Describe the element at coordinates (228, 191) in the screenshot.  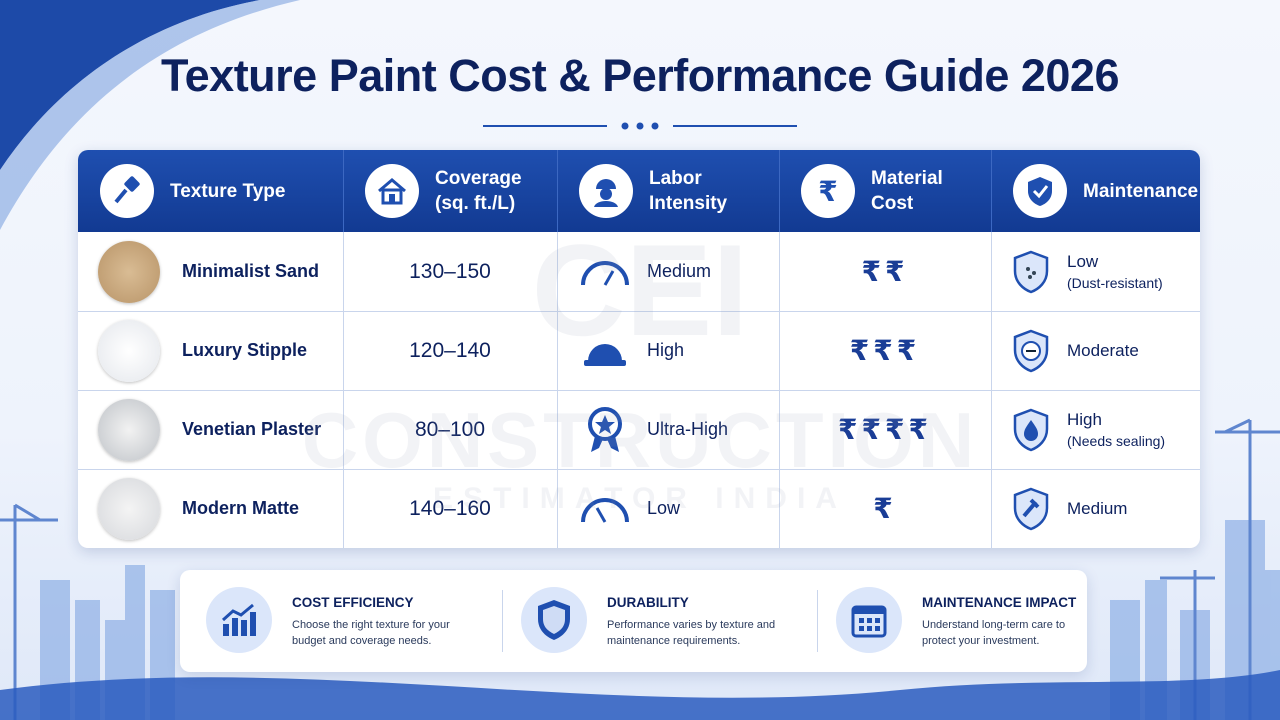
I see `header-label: Texture Type` at that location.